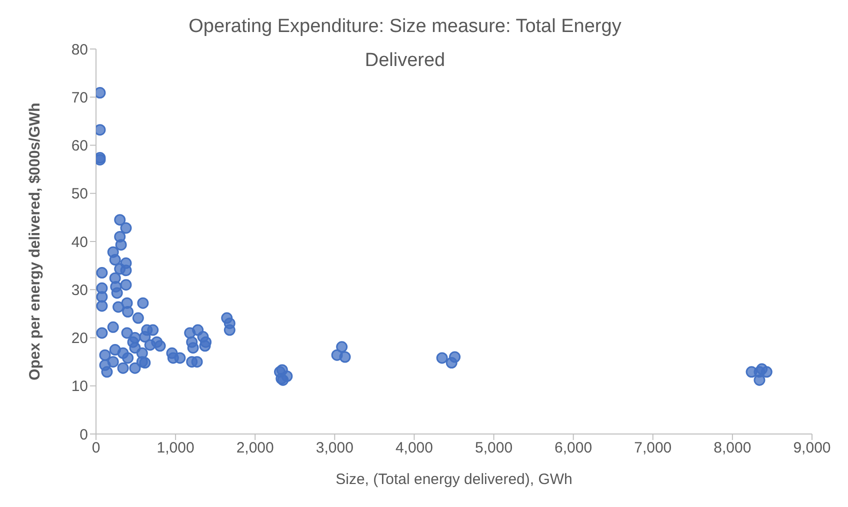 The image size is (848, 507). What do you see at coordinates (79, 242) in the screenshot?
I see `y-tick-label: 40` at bounding box center [79, 242].